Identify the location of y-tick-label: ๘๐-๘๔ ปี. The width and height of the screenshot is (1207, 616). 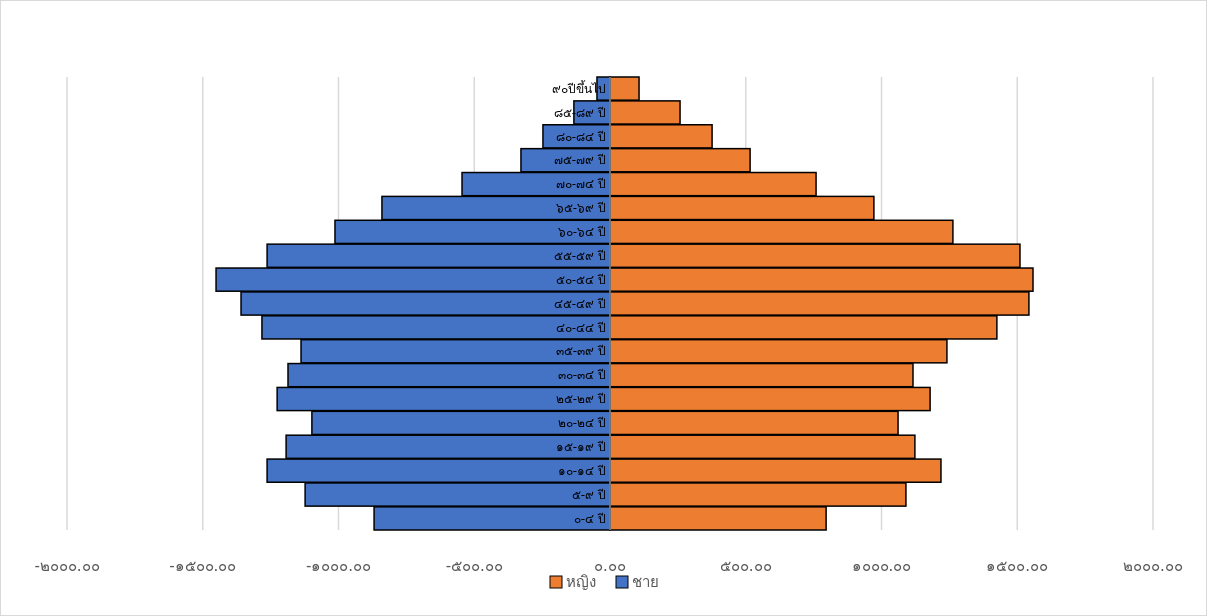
(580, 136).